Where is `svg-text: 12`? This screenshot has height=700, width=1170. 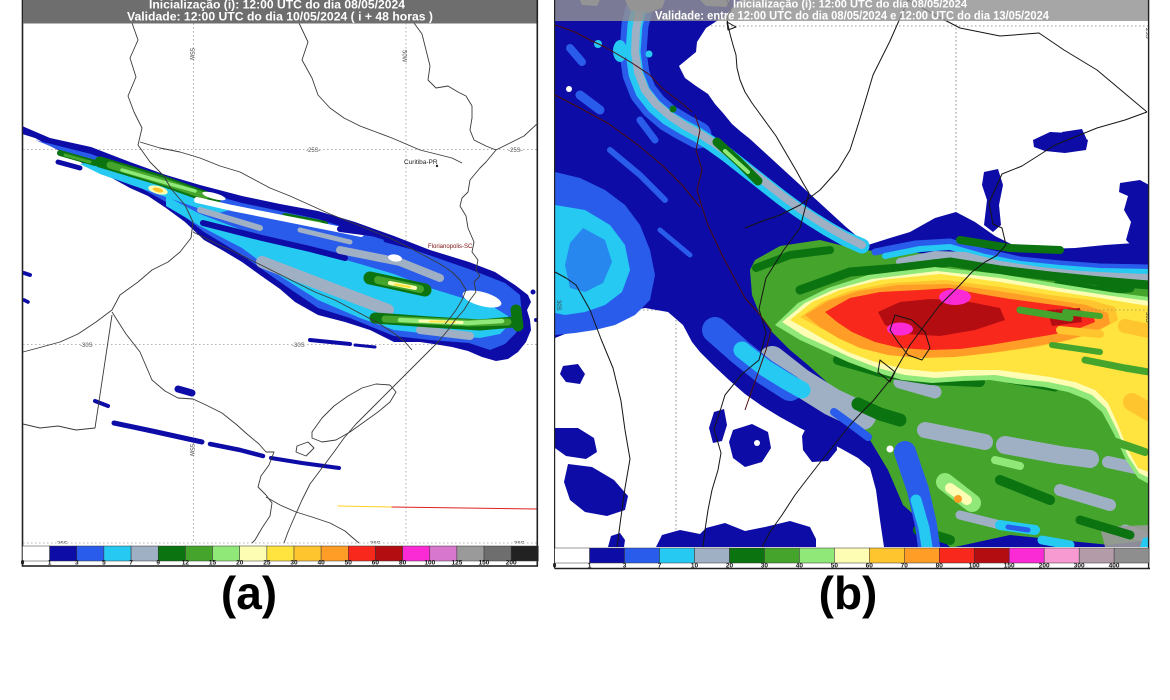
svg-text: 12 is located at coordinates (186, 563).